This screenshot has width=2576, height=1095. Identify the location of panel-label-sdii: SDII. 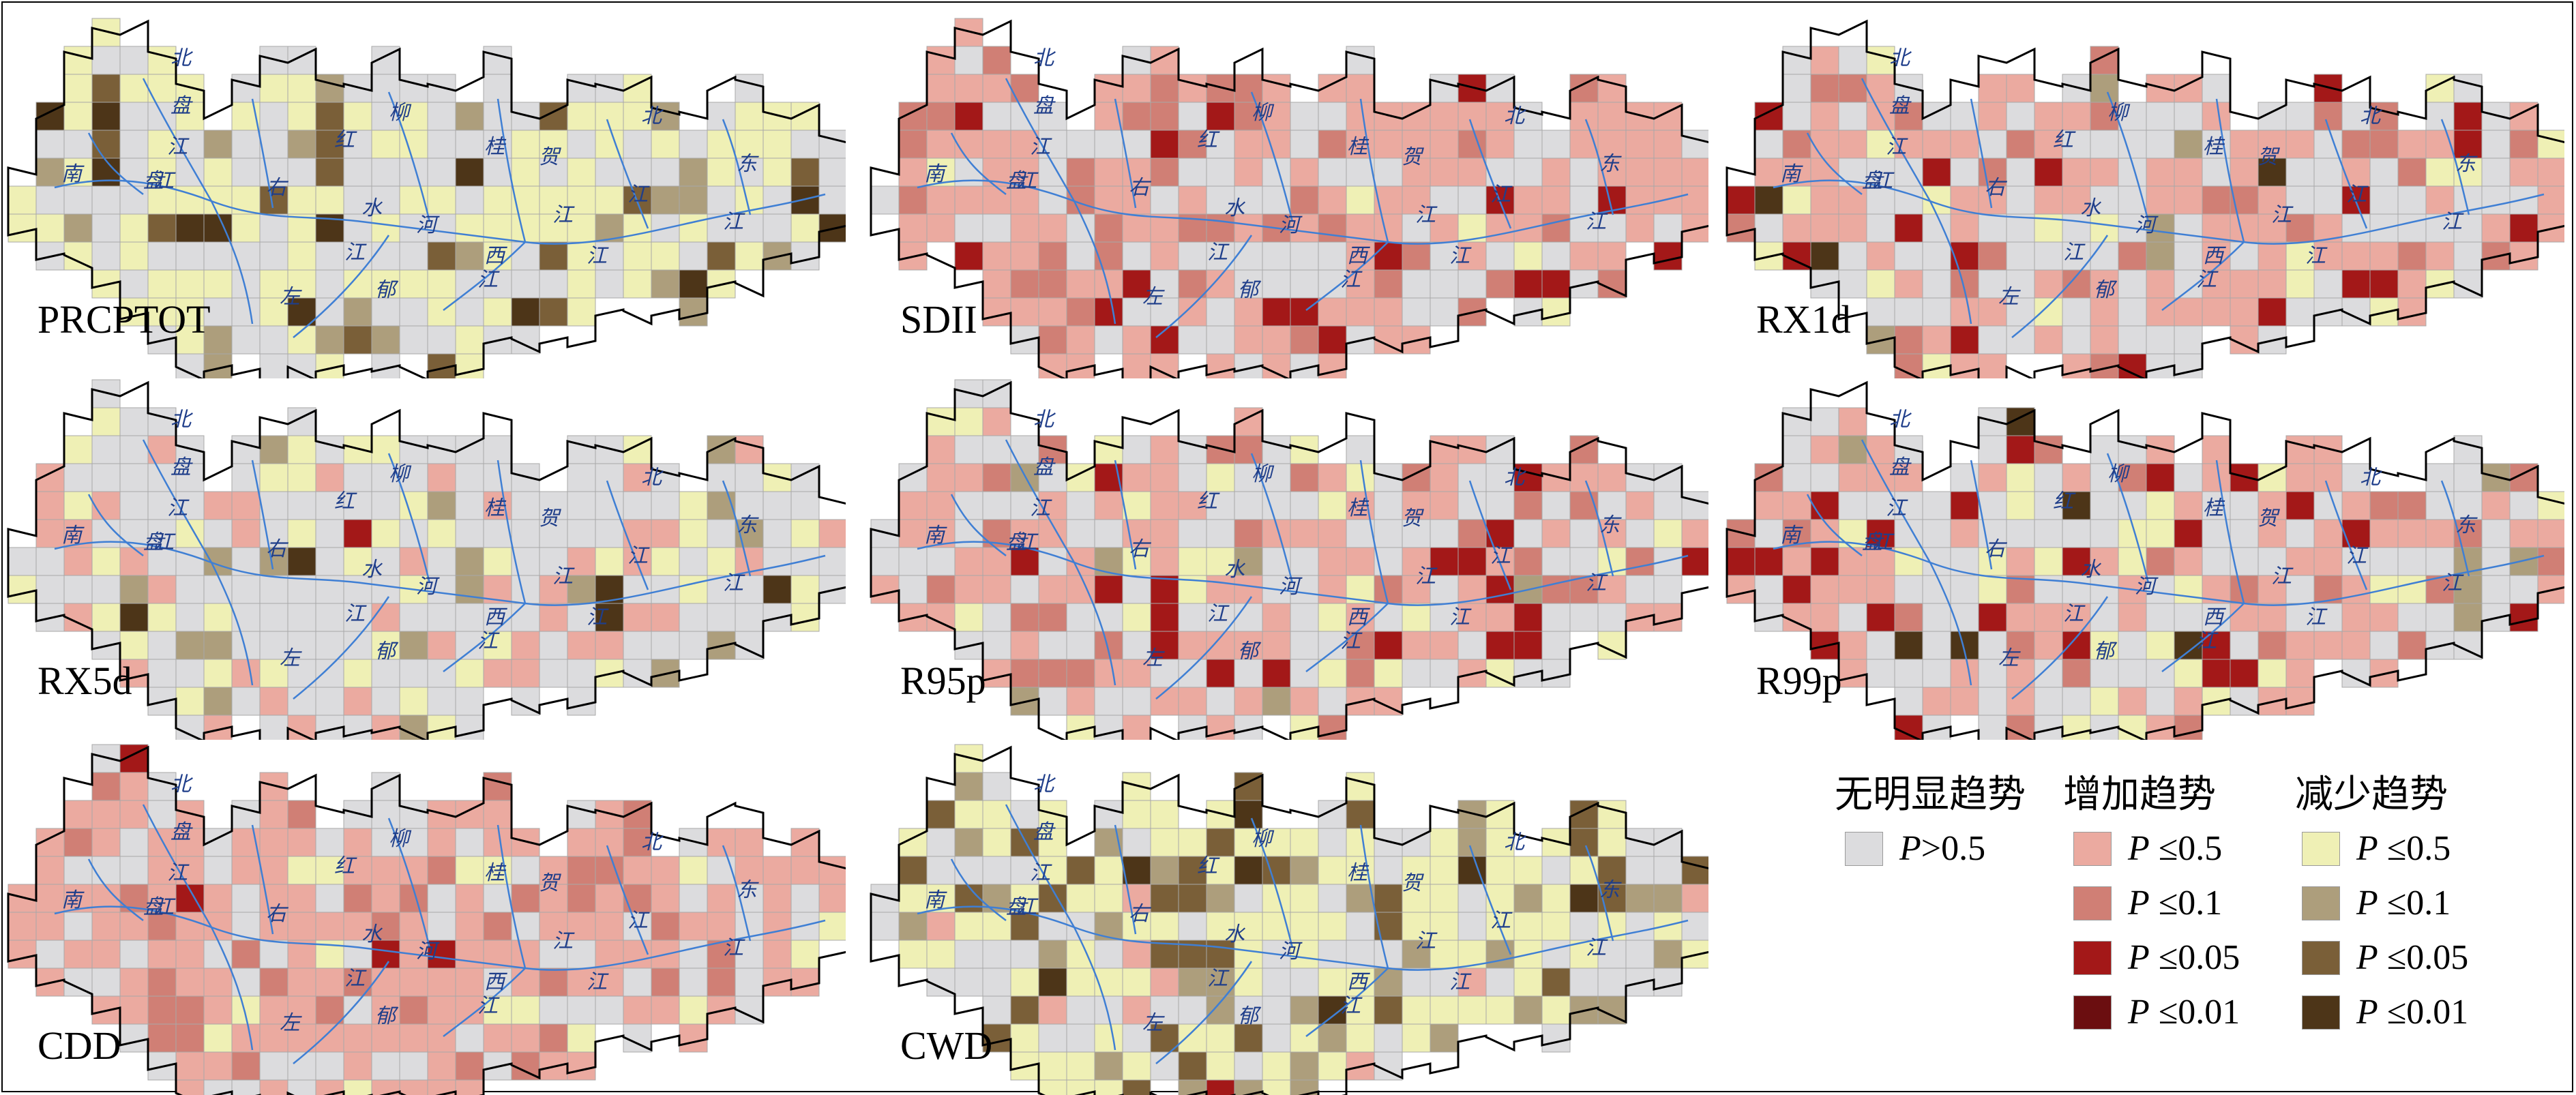
(938, 319).